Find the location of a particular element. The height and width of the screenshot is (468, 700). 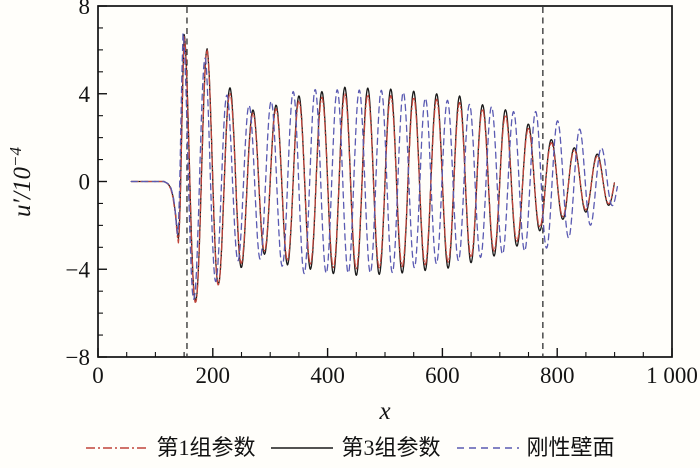

y-axis-label-exponent: −4 is located at coordinates (15, 157).